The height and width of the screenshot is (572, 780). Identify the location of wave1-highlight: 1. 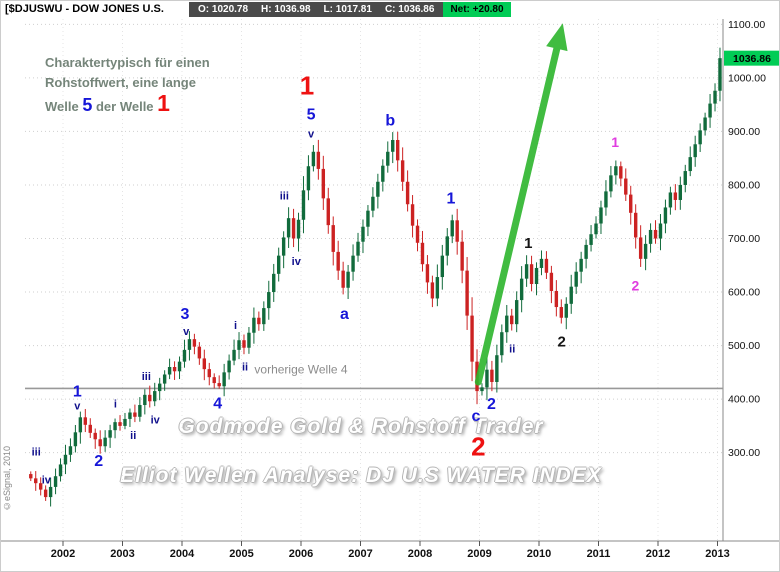
(163, 103).